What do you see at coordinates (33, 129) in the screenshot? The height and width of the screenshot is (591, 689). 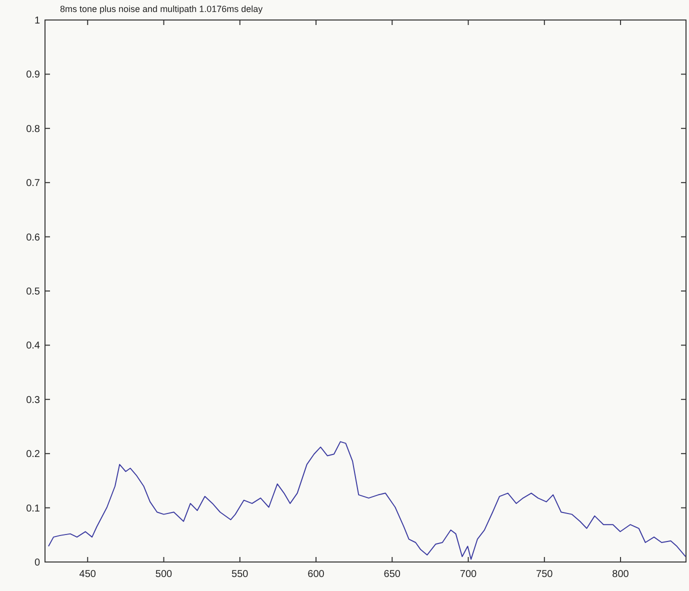 I see `y-tick-label: 0.8` at bounding box center [33, 129].